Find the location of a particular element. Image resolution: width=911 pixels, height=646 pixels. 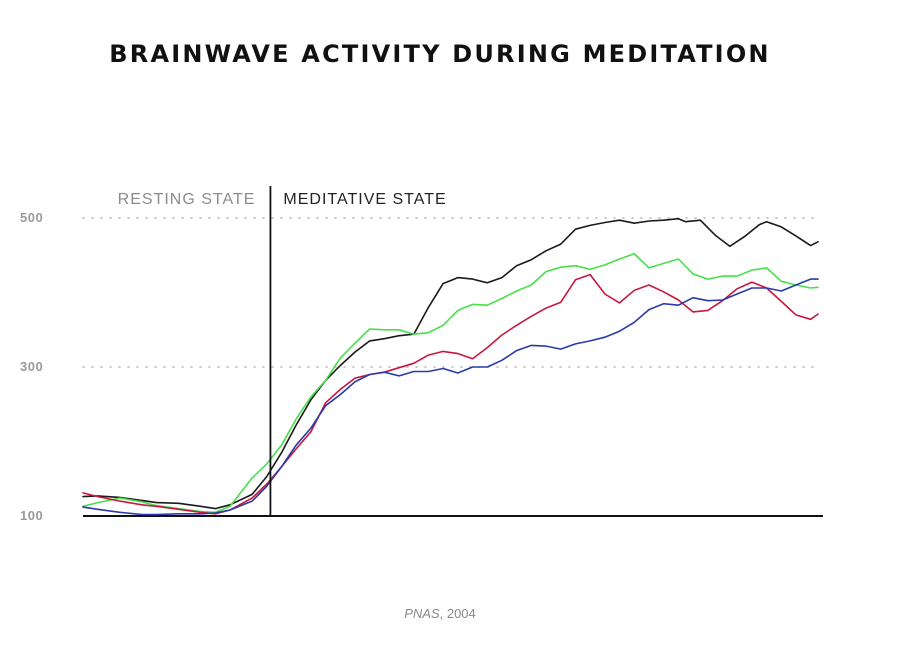

y-tick-label-300: 300 is located at coordinates (31, 366).